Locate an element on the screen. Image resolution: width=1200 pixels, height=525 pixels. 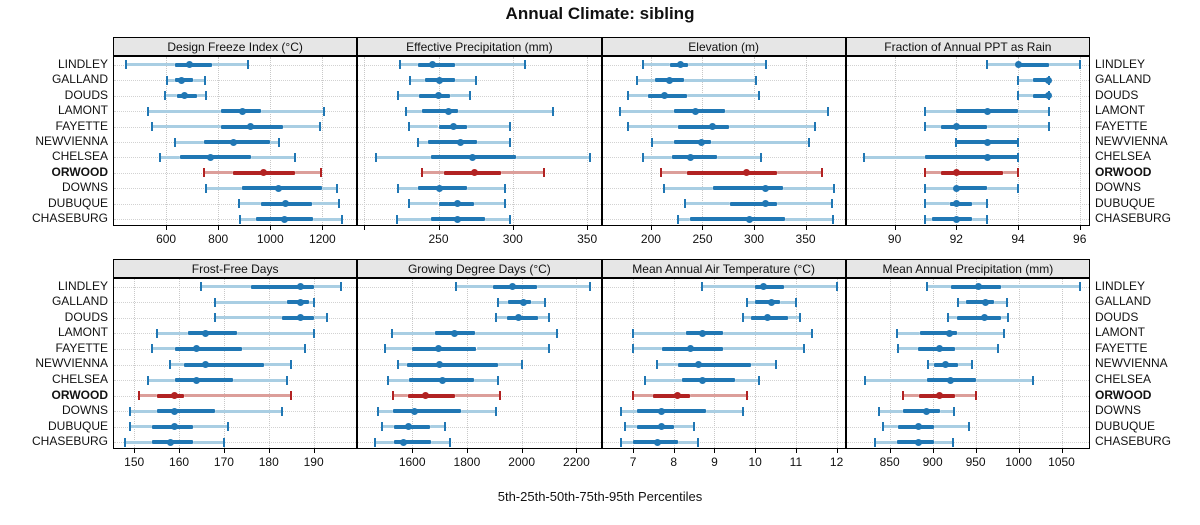
site-label-right: DUBUQUE is located at coordinates (1125, 425).